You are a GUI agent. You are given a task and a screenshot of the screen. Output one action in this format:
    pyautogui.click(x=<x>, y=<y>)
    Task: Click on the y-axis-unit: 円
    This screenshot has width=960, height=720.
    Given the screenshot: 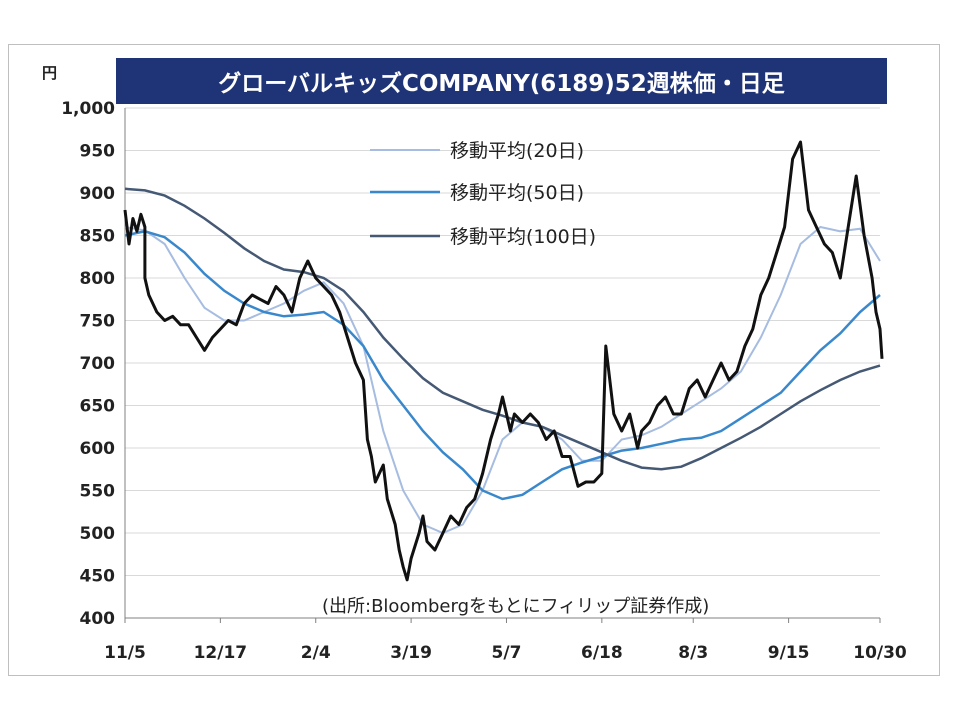 What is the action you would take?
    pyautogui.click(x=50, y=73)
    